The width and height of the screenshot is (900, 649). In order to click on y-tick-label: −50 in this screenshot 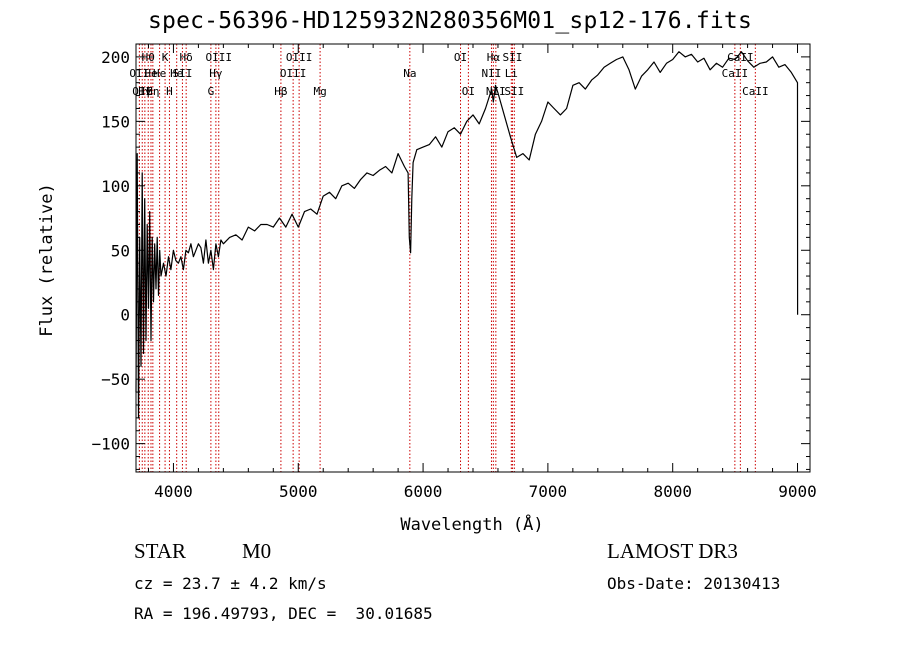, I will do `click(115, 379)`.